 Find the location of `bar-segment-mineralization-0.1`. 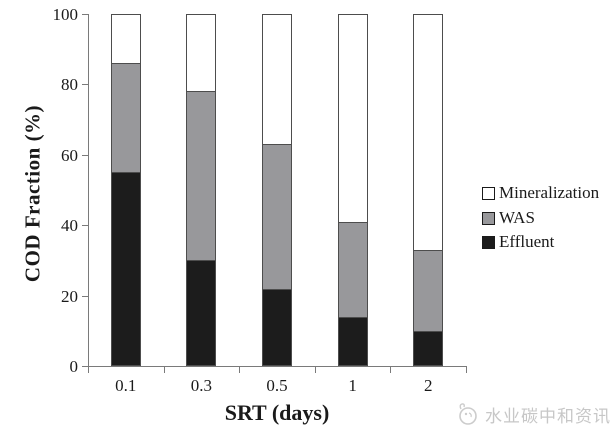

bar-segment-mineralization-0.1 is located at coordinates (125, 39).